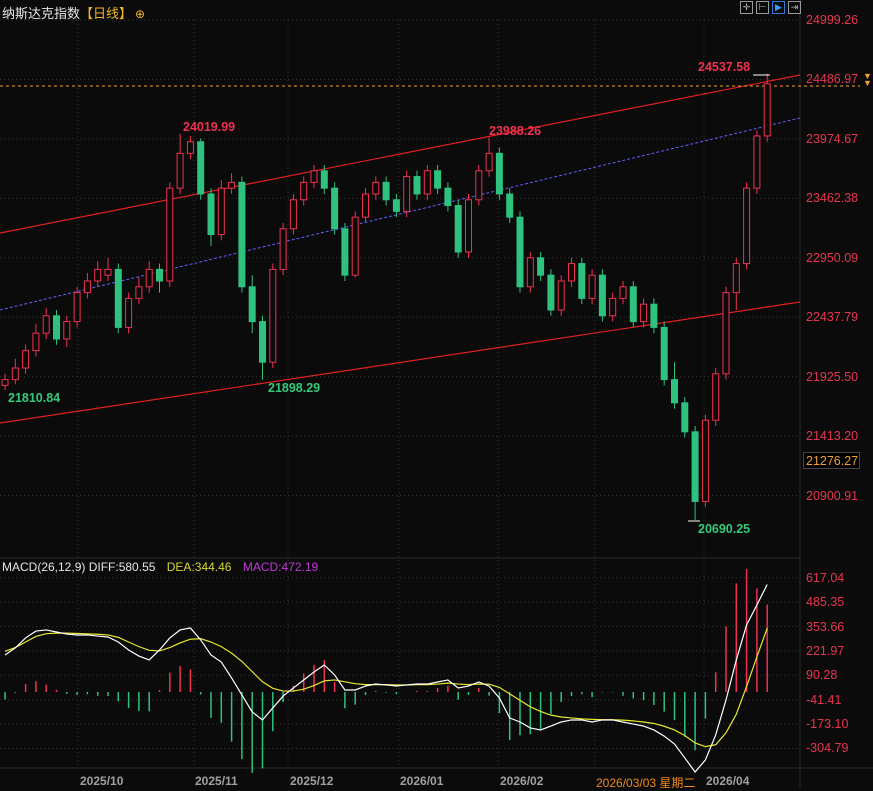  I want to click on channel-lower-line, so click(400, 362).